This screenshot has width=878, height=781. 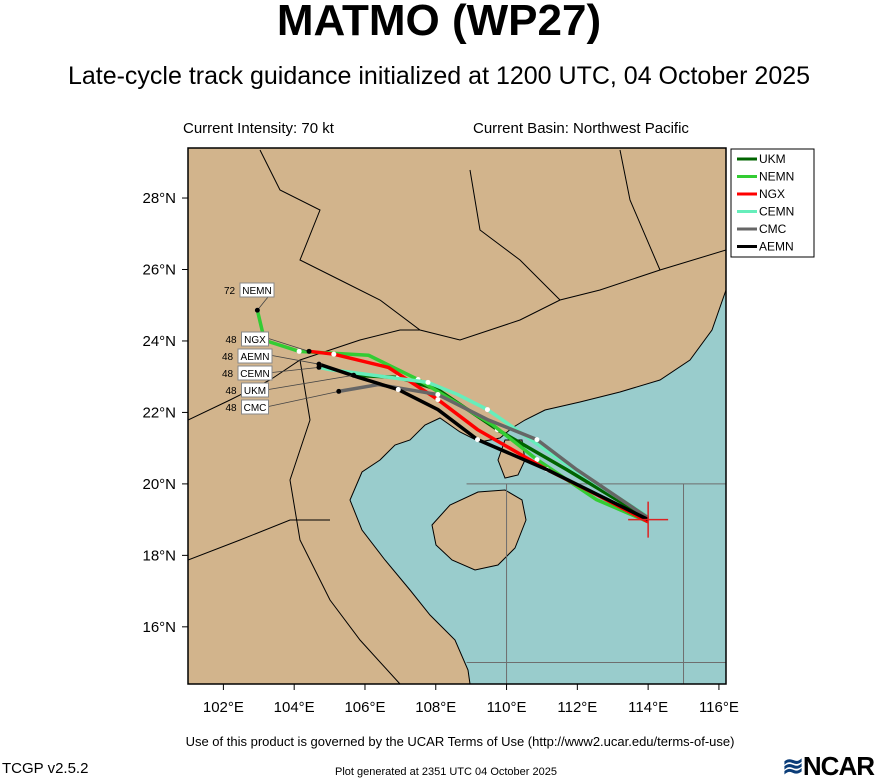 What do you see at coordinates (772, 159) in the screenshot?
I see `legend-item: UKM` at bounding box center [772, 159].